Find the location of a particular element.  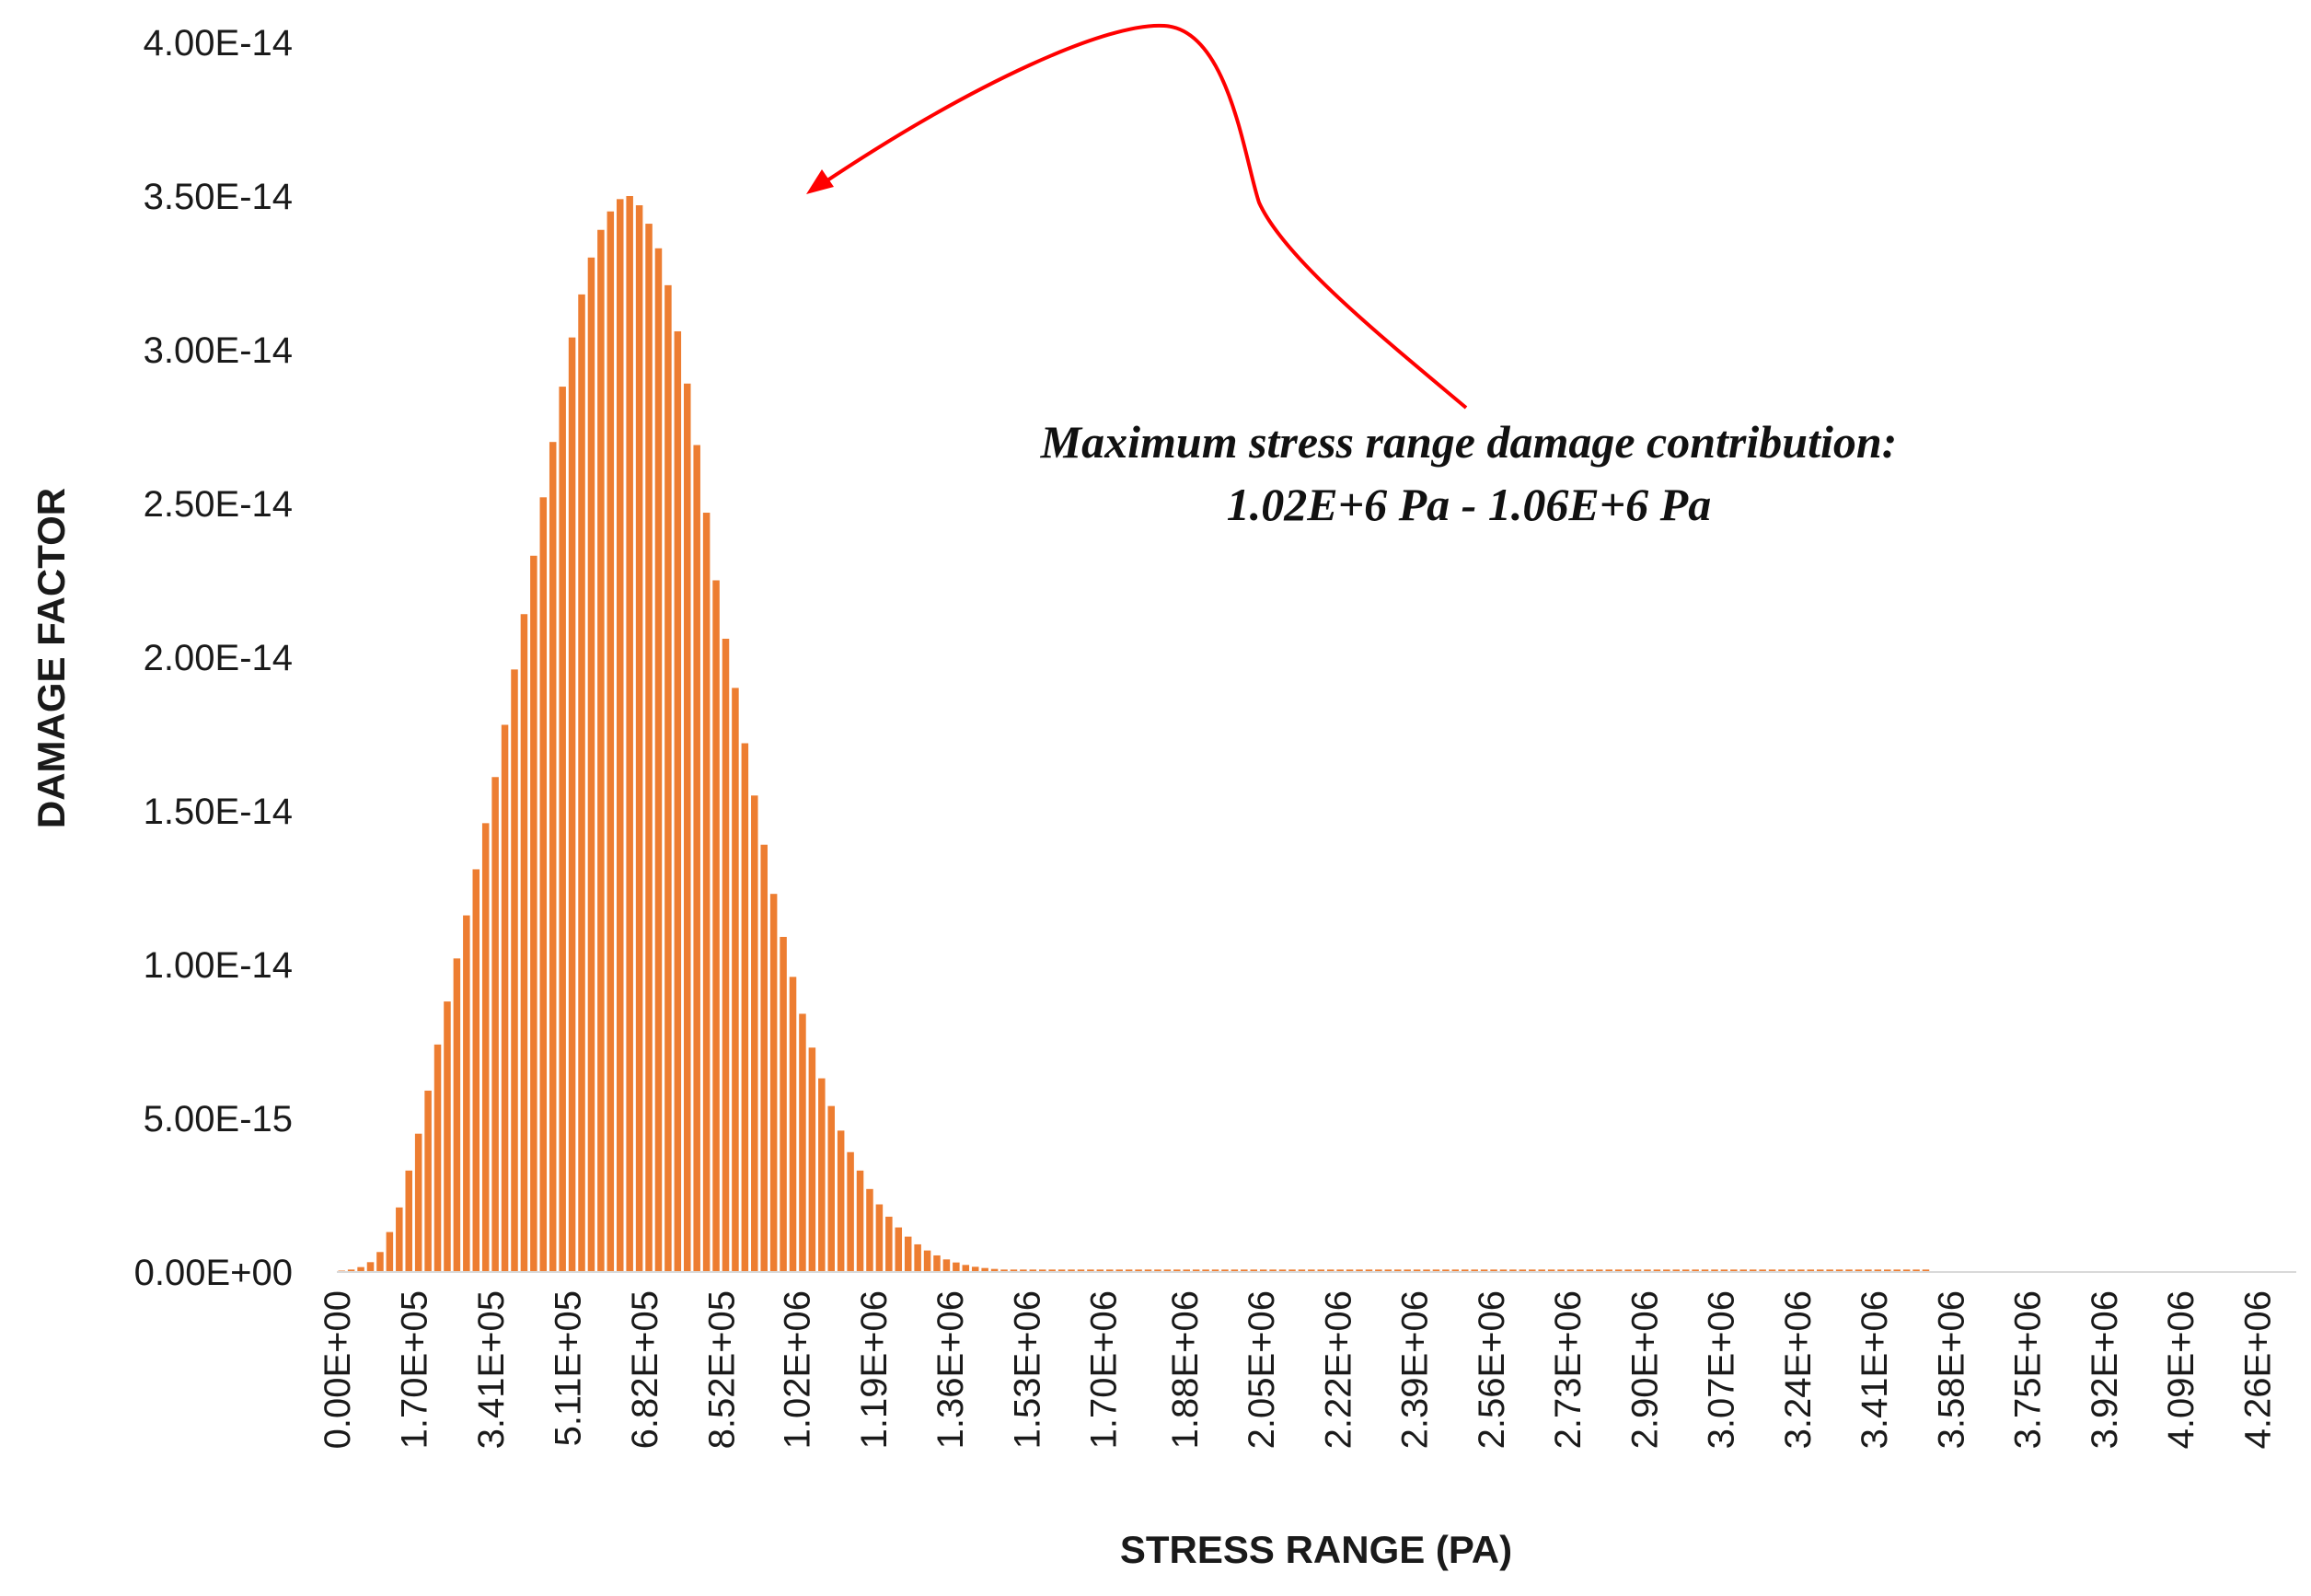

x-tick-label: 1.70E+05 is located at coordinates (414, 1369).